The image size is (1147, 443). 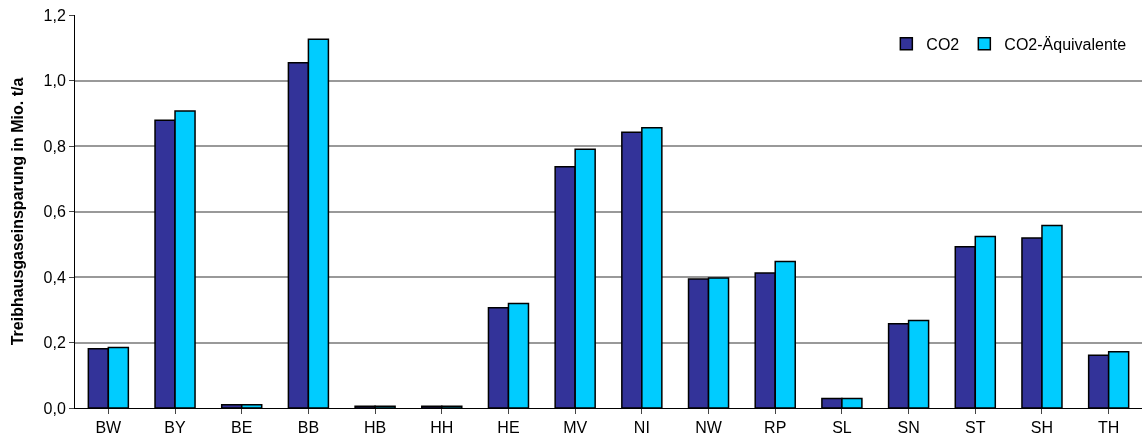 I want to click on x-tick-label: SN, so click(x=908, y=428).